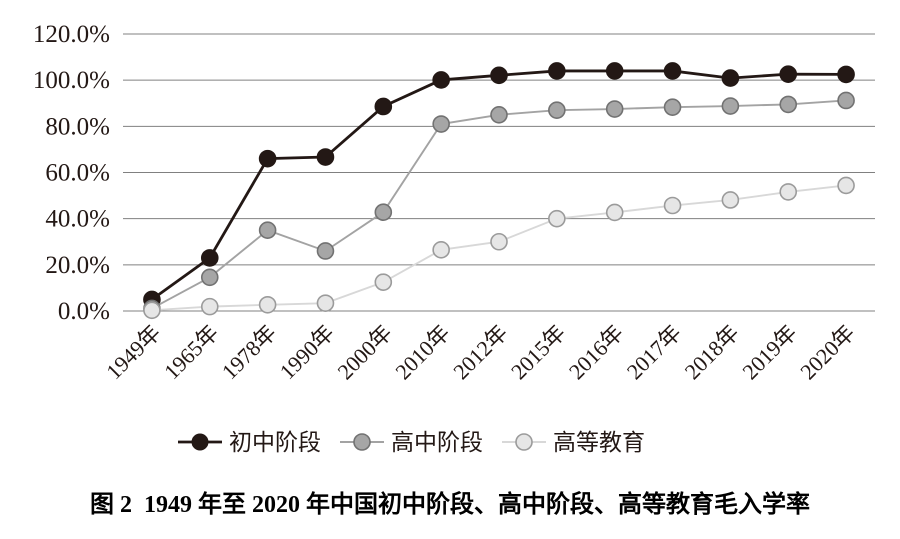 The width and height of the screenshot is (900, 539). Describe the element at coordinates (191, 352) in the screenshot. I see `x-axis-tick-label: 1965年` at that location.